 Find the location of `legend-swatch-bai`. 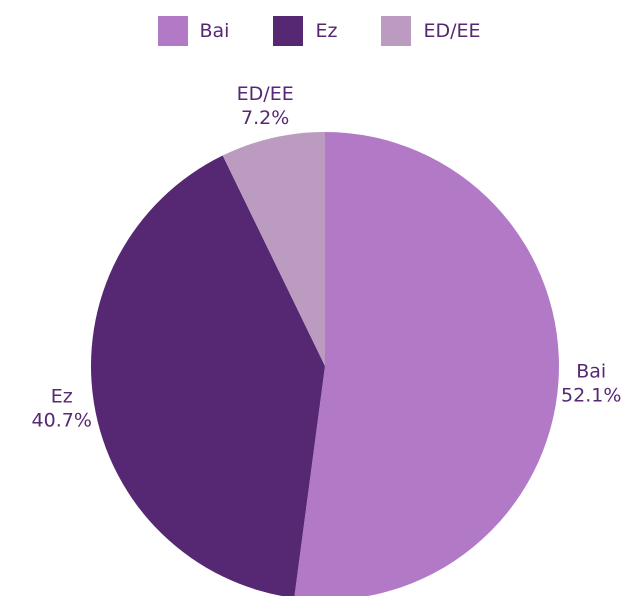

legend-swatch-bai is located at coordinates (172, 31).